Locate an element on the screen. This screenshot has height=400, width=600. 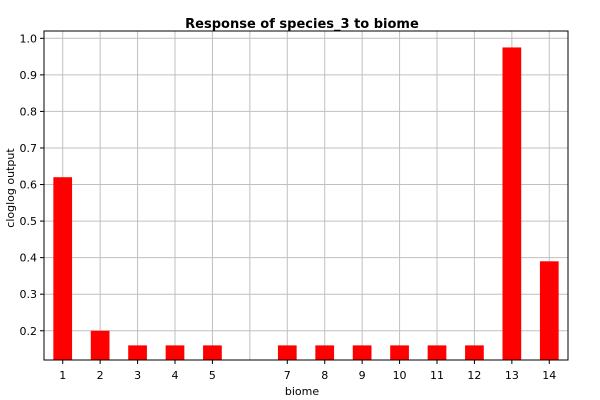
x-tick-label: 5 is located at coordinates (212, 375).